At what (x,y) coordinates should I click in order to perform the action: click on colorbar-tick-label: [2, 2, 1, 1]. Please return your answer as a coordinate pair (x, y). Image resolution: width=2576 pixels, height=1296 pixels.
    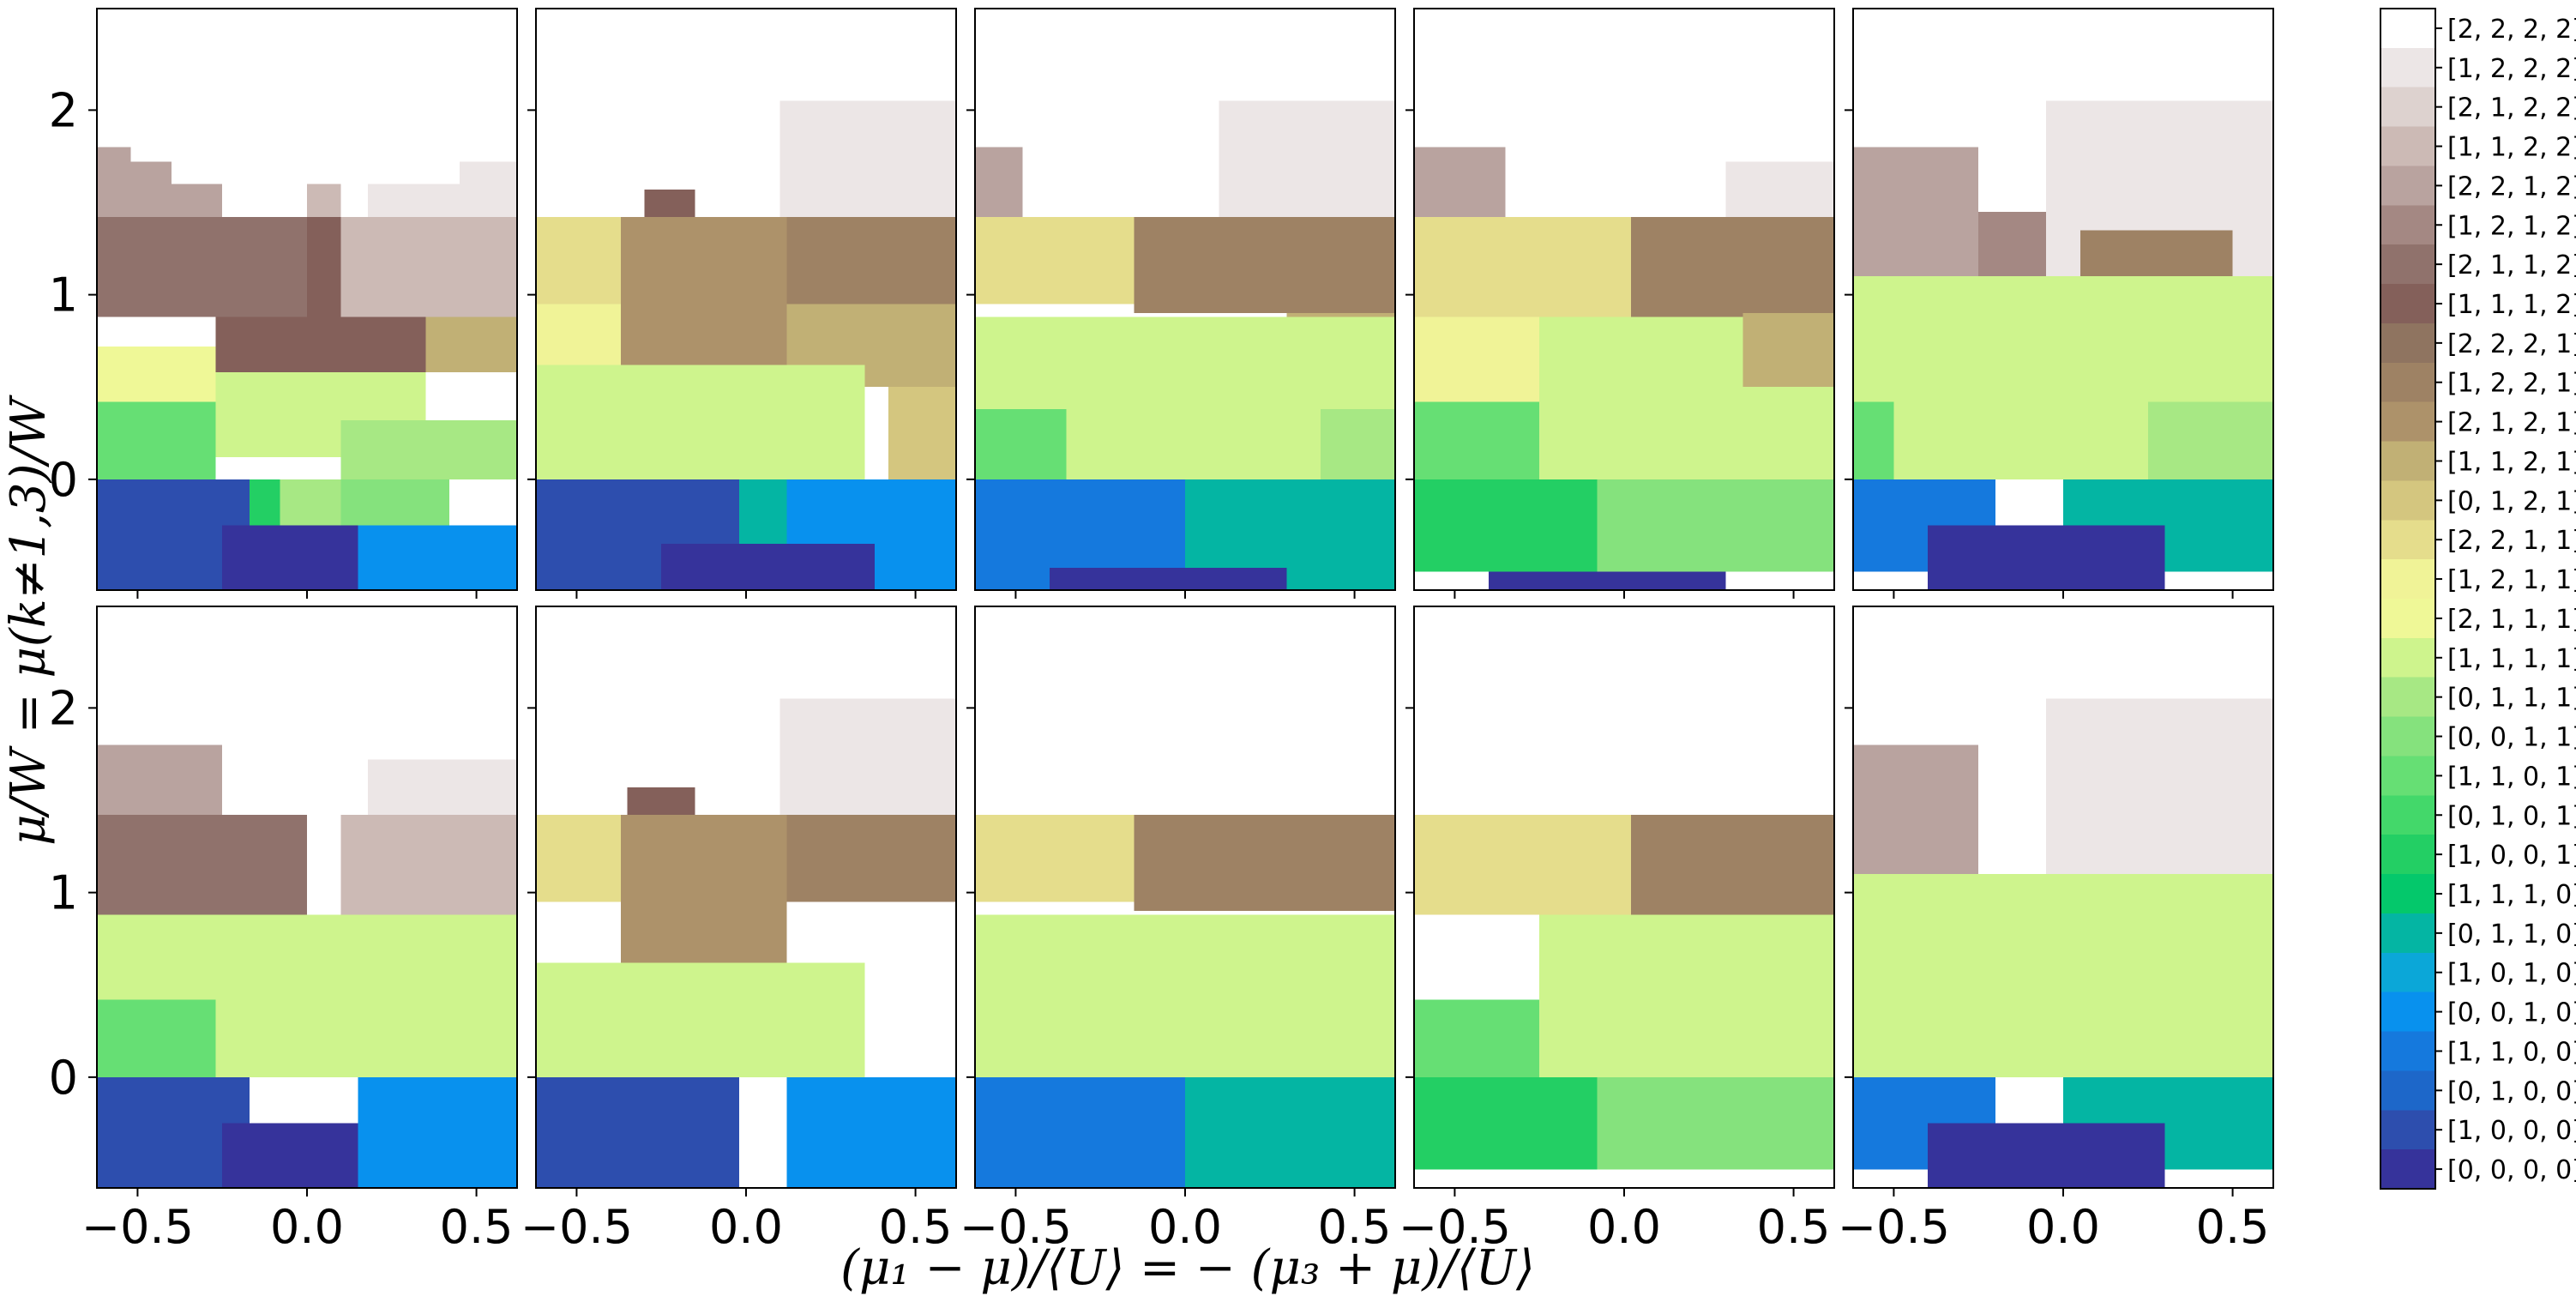
    Looking at the image, I should click on (2511, 541).